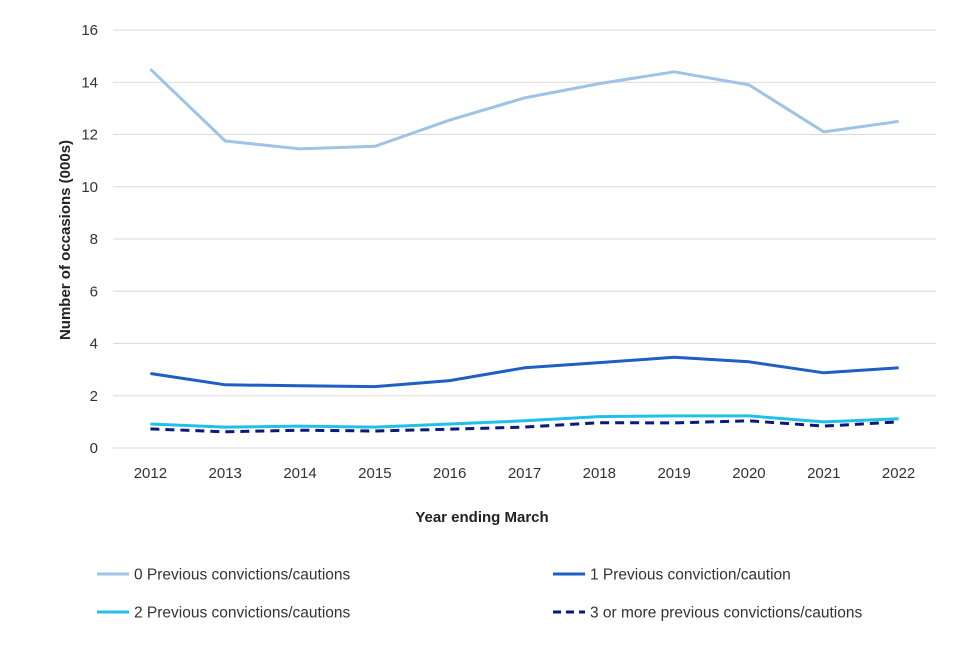 This screenshot has width=964, height=645. Describe the element at coordinates (94, 239) in the screenshot. I see `y-tick-label: 8` at that location.